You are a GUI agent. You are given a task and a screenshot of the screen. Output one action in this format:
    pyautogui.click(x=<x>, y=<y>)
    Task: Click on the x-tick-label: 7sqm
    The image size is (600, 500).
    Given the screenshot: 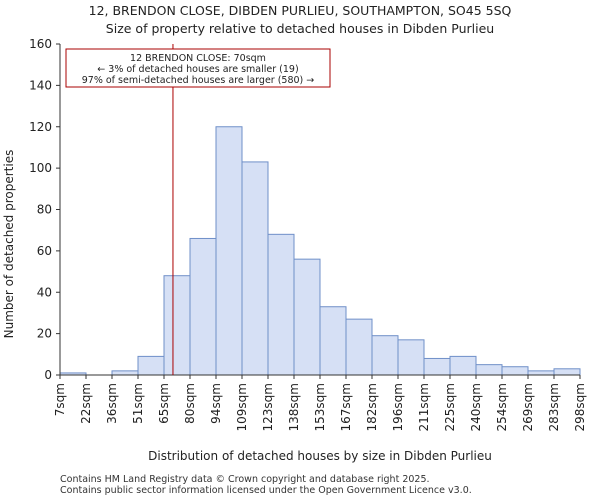 What is the action you would take?
    pyautogui.click(x=60, y=399)
    